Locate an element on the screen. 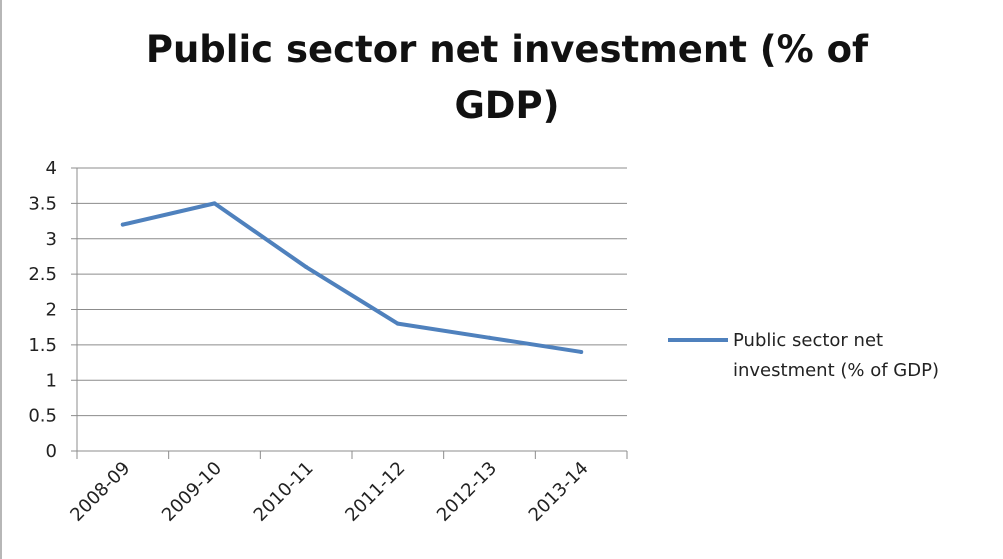  x-tick-label: 2013-14 is located at coordinates (559, 492).